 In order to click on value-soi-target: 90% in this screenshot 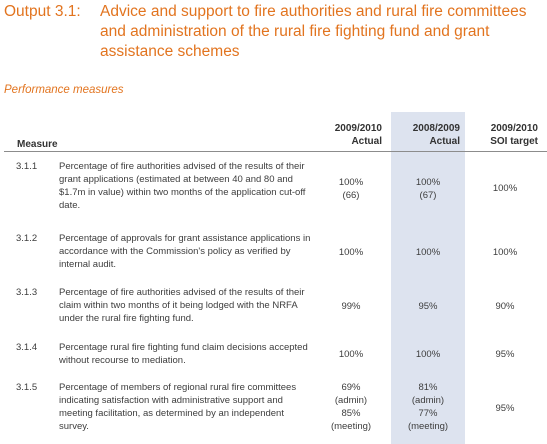, I will do `click(505, 306)`.